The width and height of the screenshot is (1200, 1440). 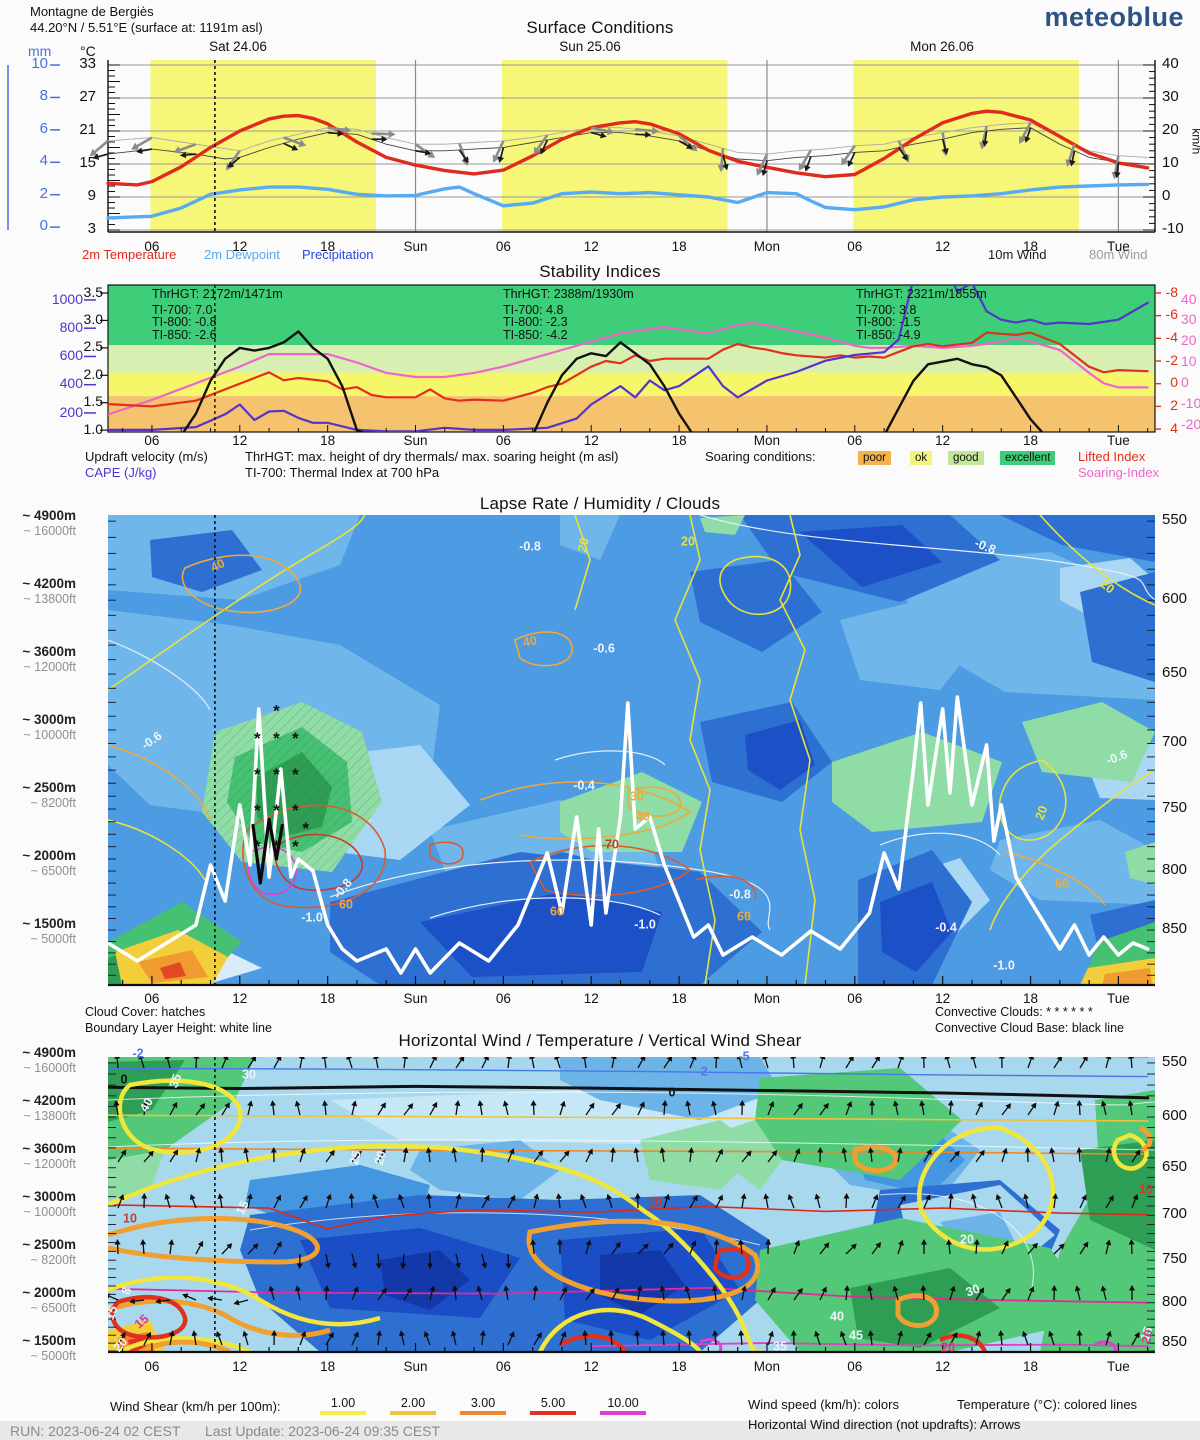 I want to click on surface-conditions-plot, so click(x=581, y=146).